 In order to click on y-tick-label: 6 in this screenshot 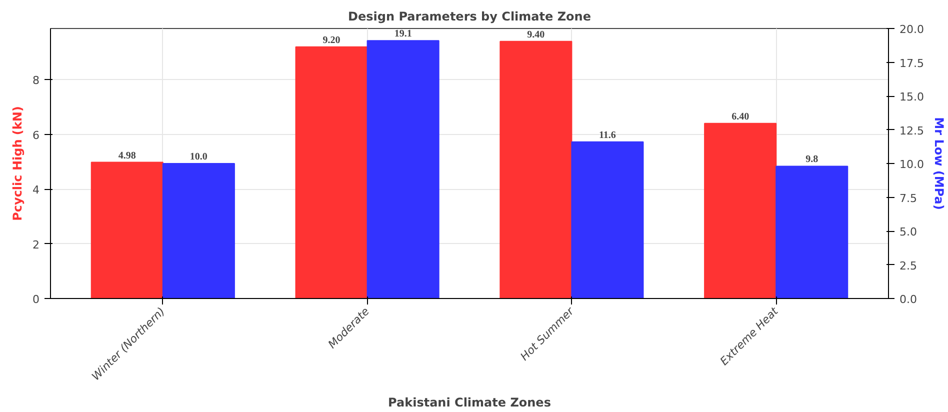, I will do `click(36, 135)`.